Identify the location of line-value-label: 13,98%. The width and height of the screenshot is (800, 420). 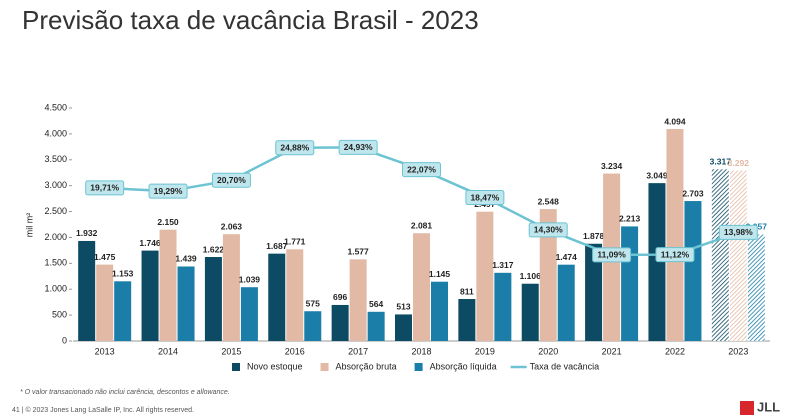
(738, 232).